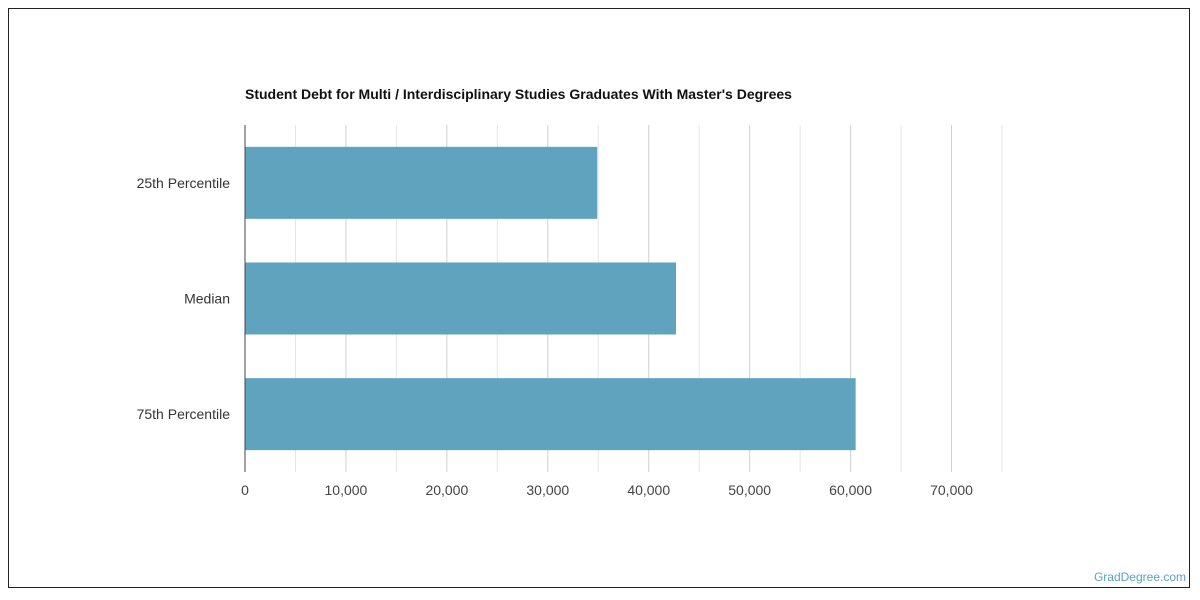  What do you see at coordinates (850, 490) in the screenshot?
I see `x-tick-label: 60,000` at bounding box center [850, 490].